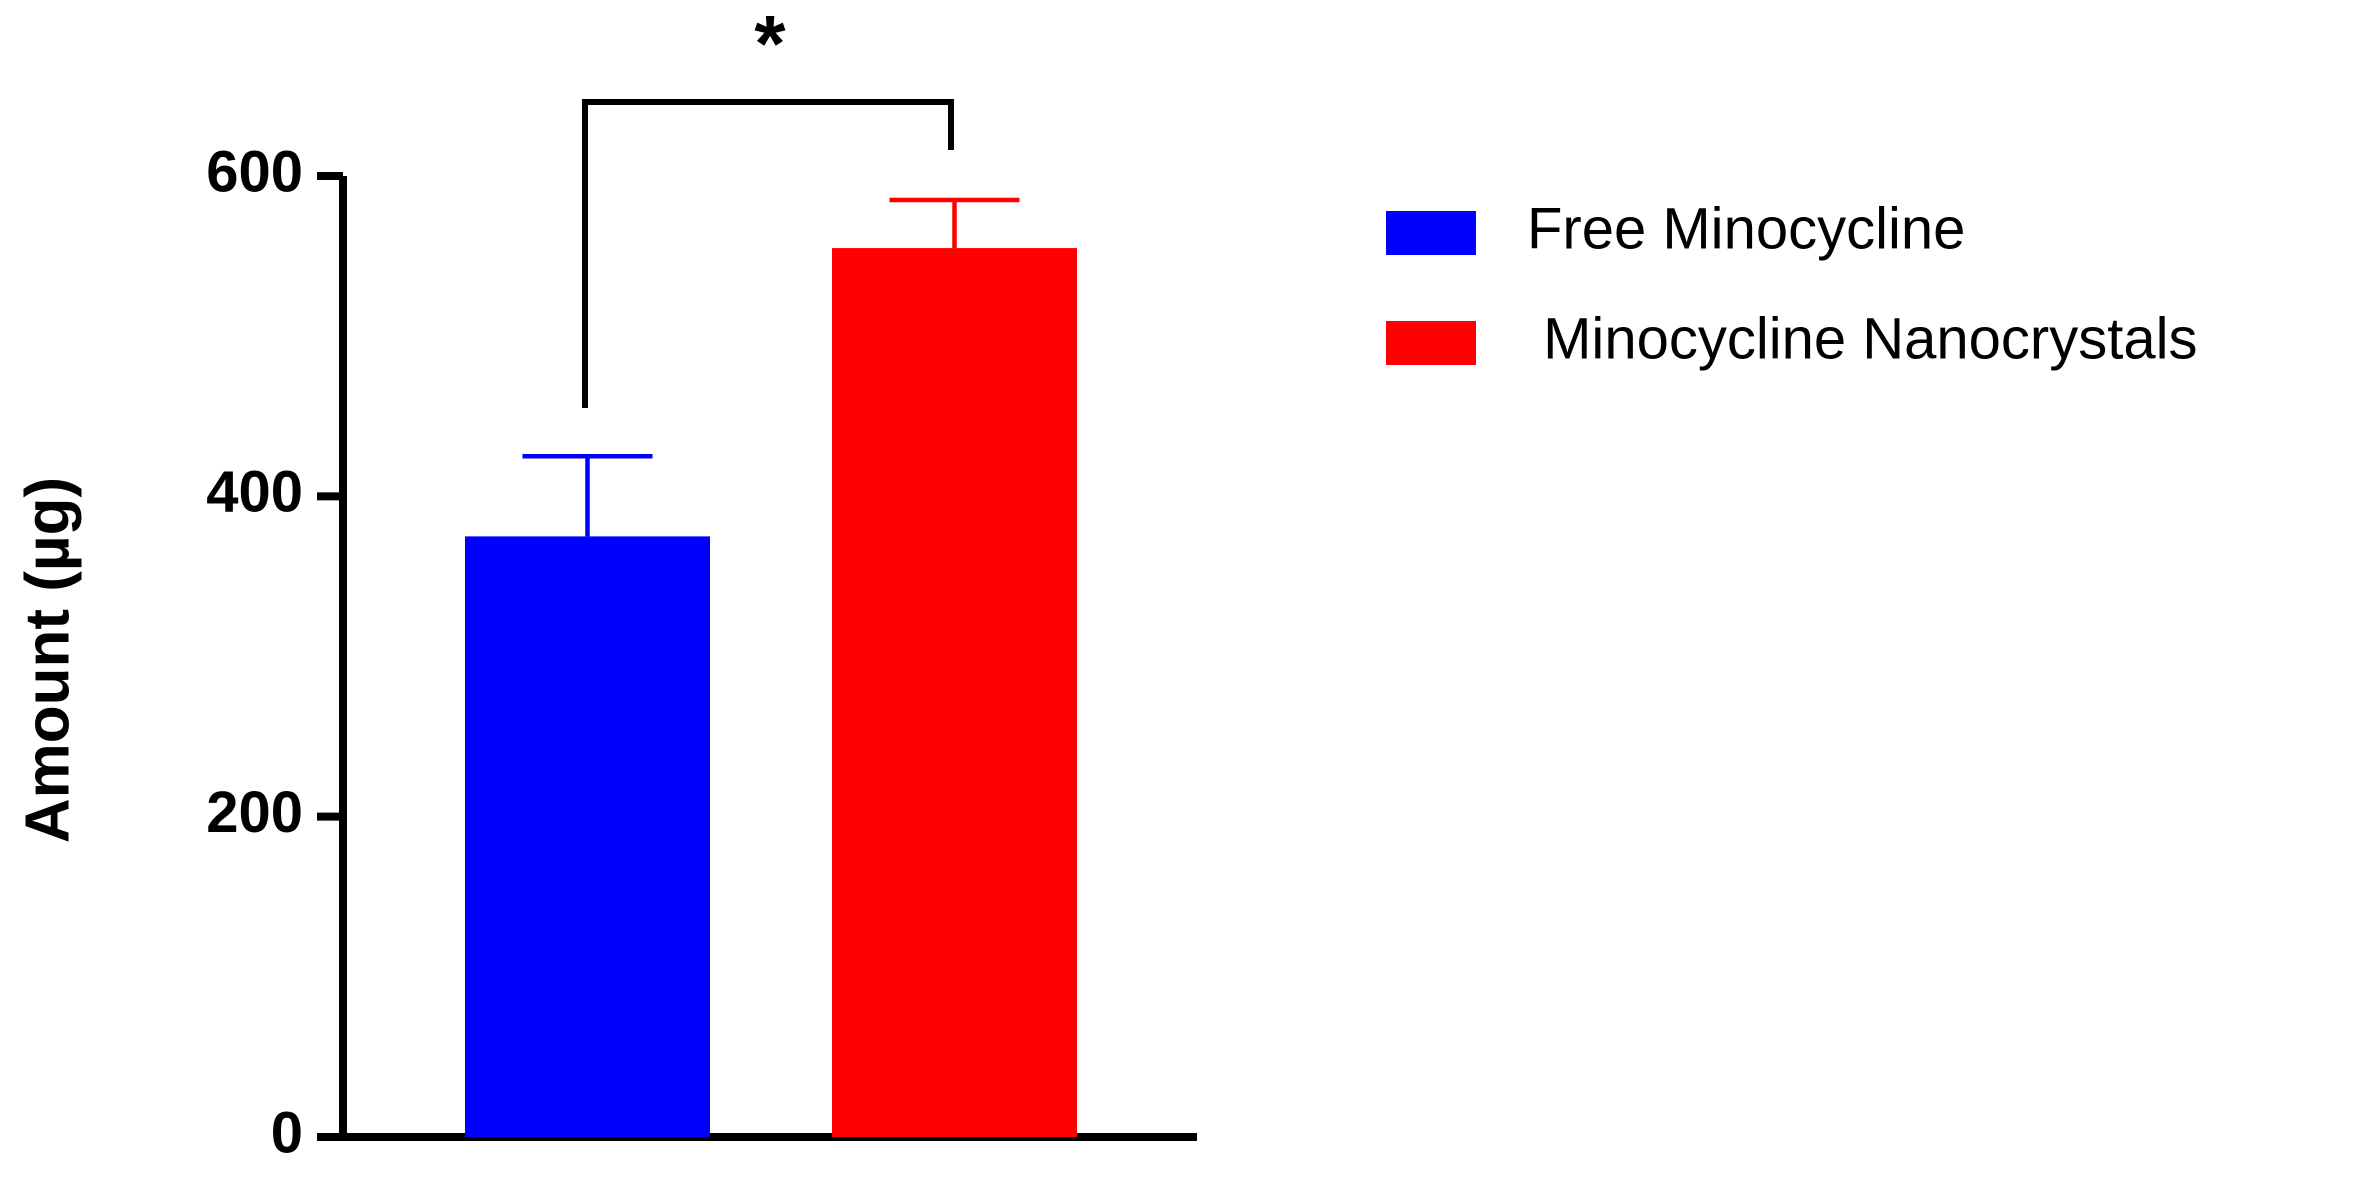 This screenshot has height=1183, width=2353. What do you see at coordinates (768, 253) in the screenshot?
I see `significance-bracket` at bounding box center [768, 253].